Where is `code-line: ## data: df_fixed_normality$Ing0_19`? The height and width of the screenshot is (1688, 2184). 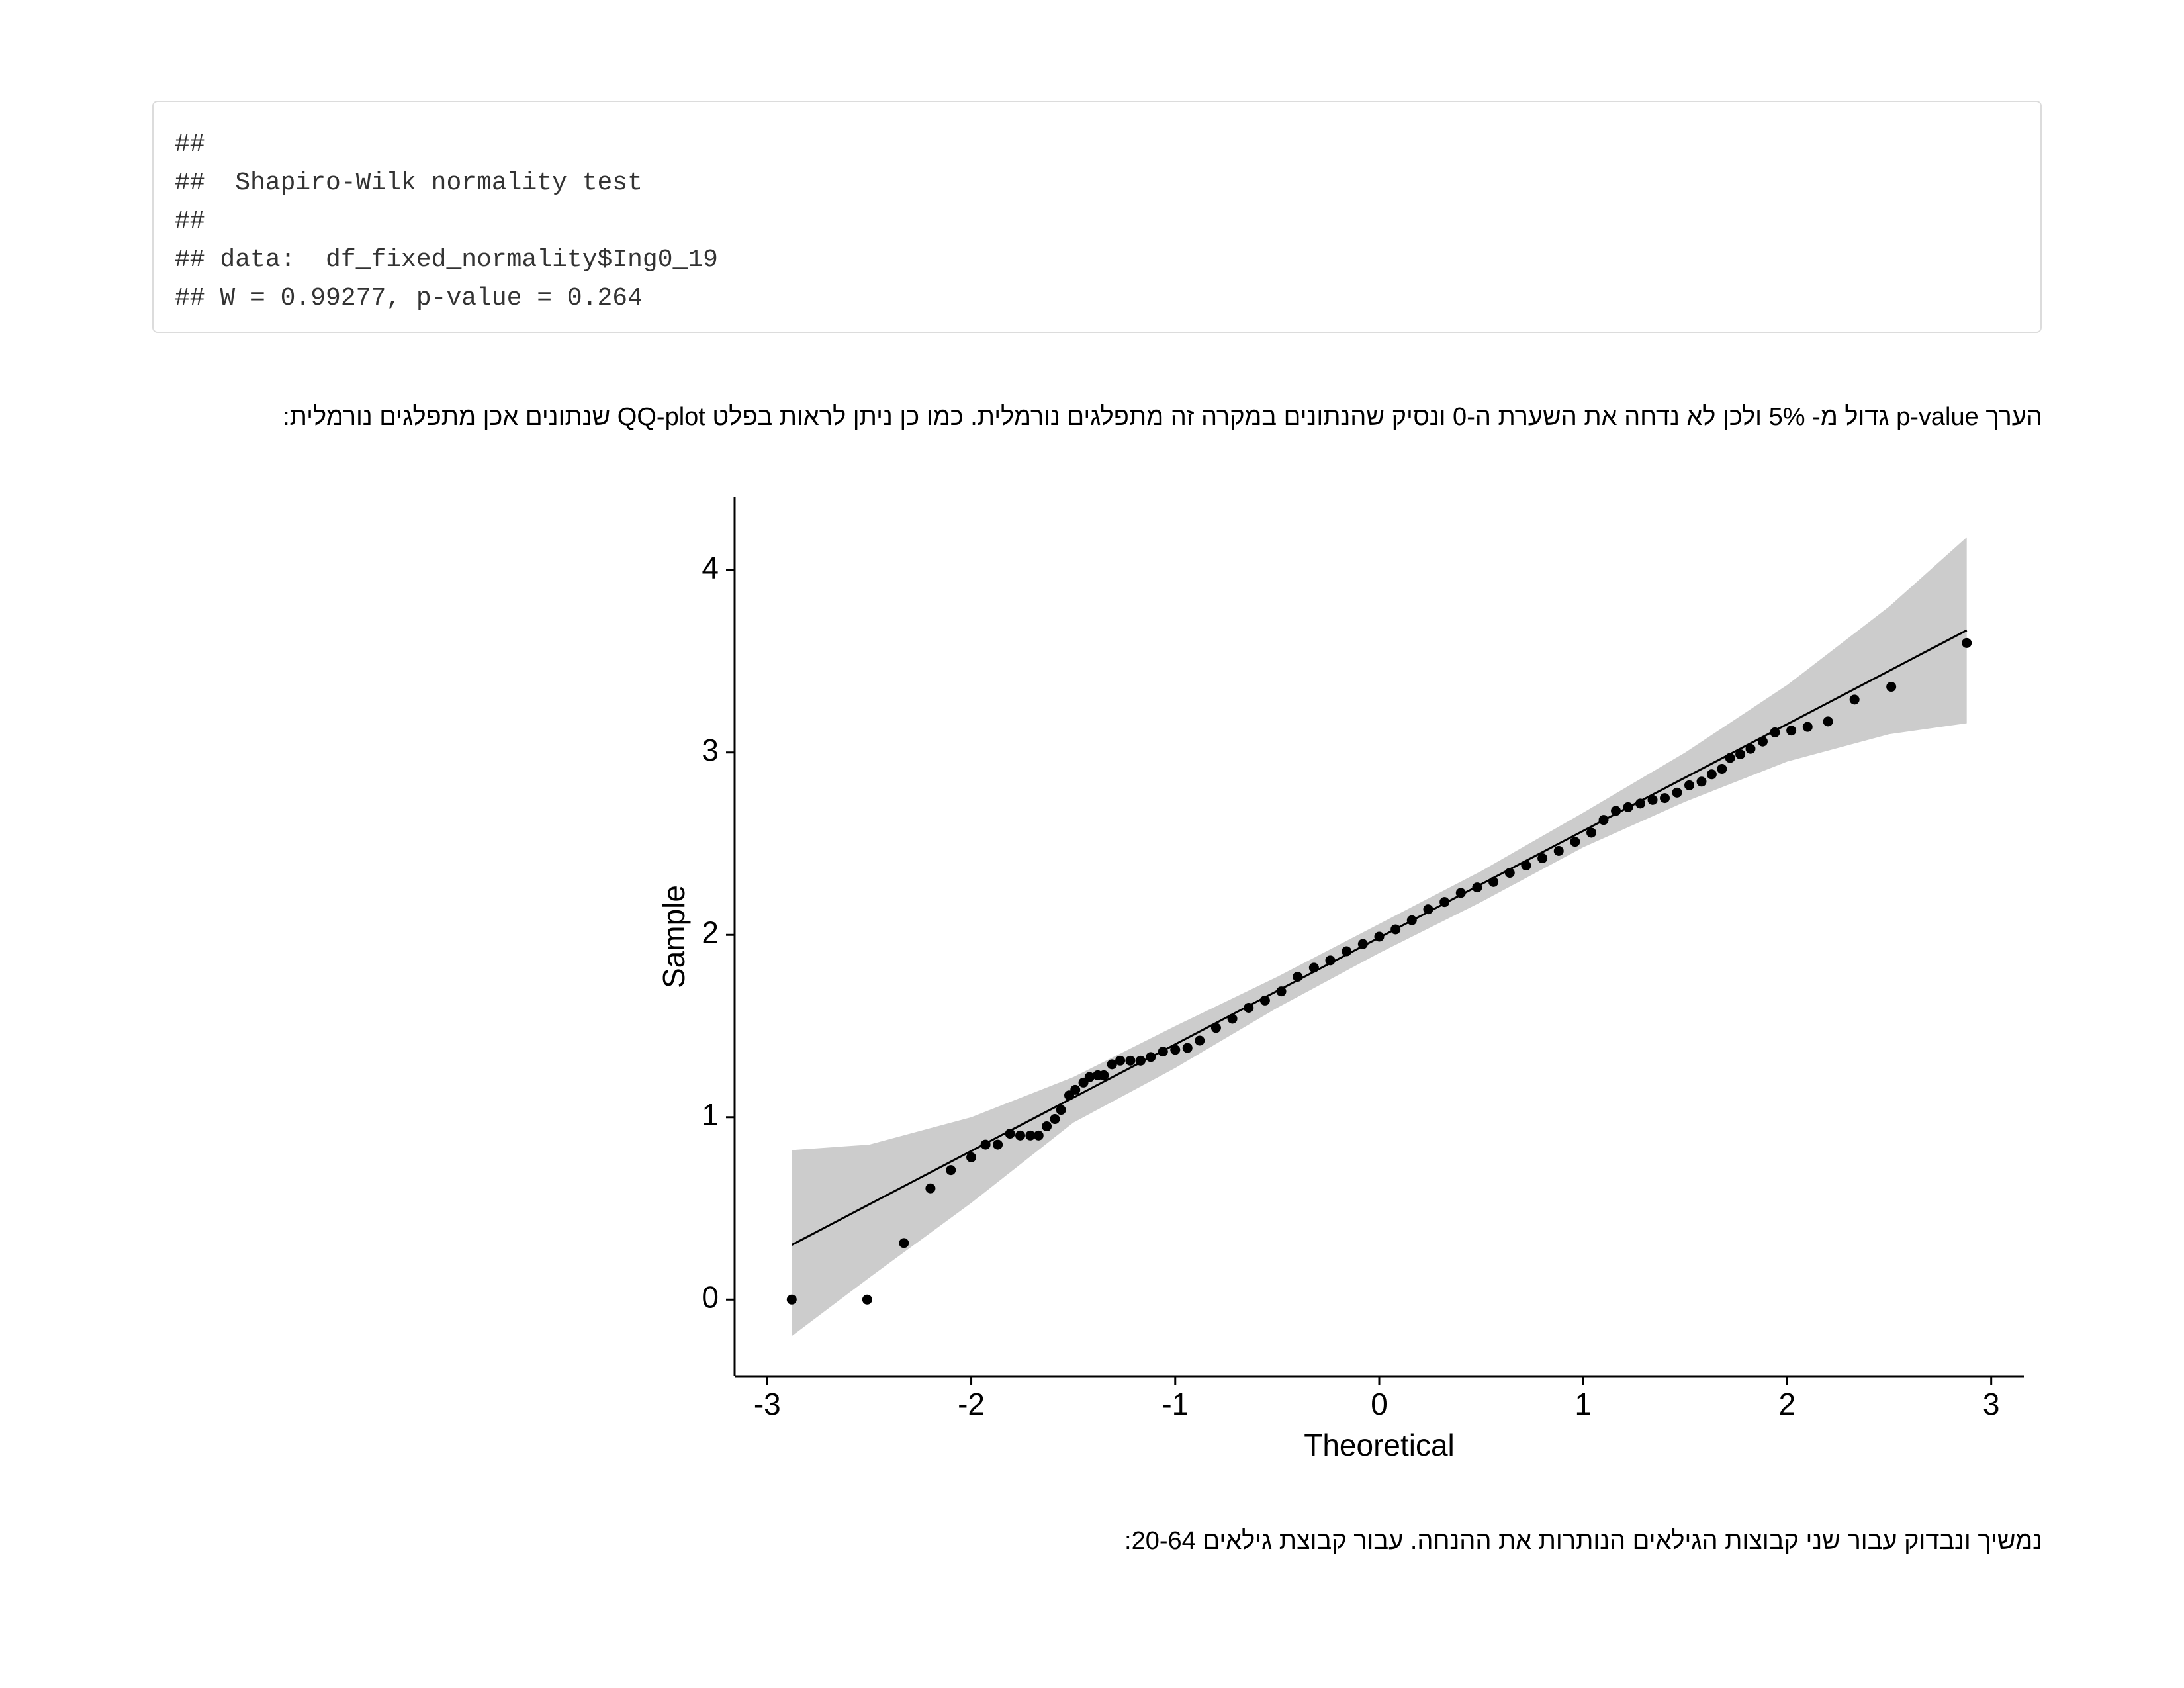
code-line: ## data: df_fixed_normality$Ing0_19 is located at coordinates (446, 260).